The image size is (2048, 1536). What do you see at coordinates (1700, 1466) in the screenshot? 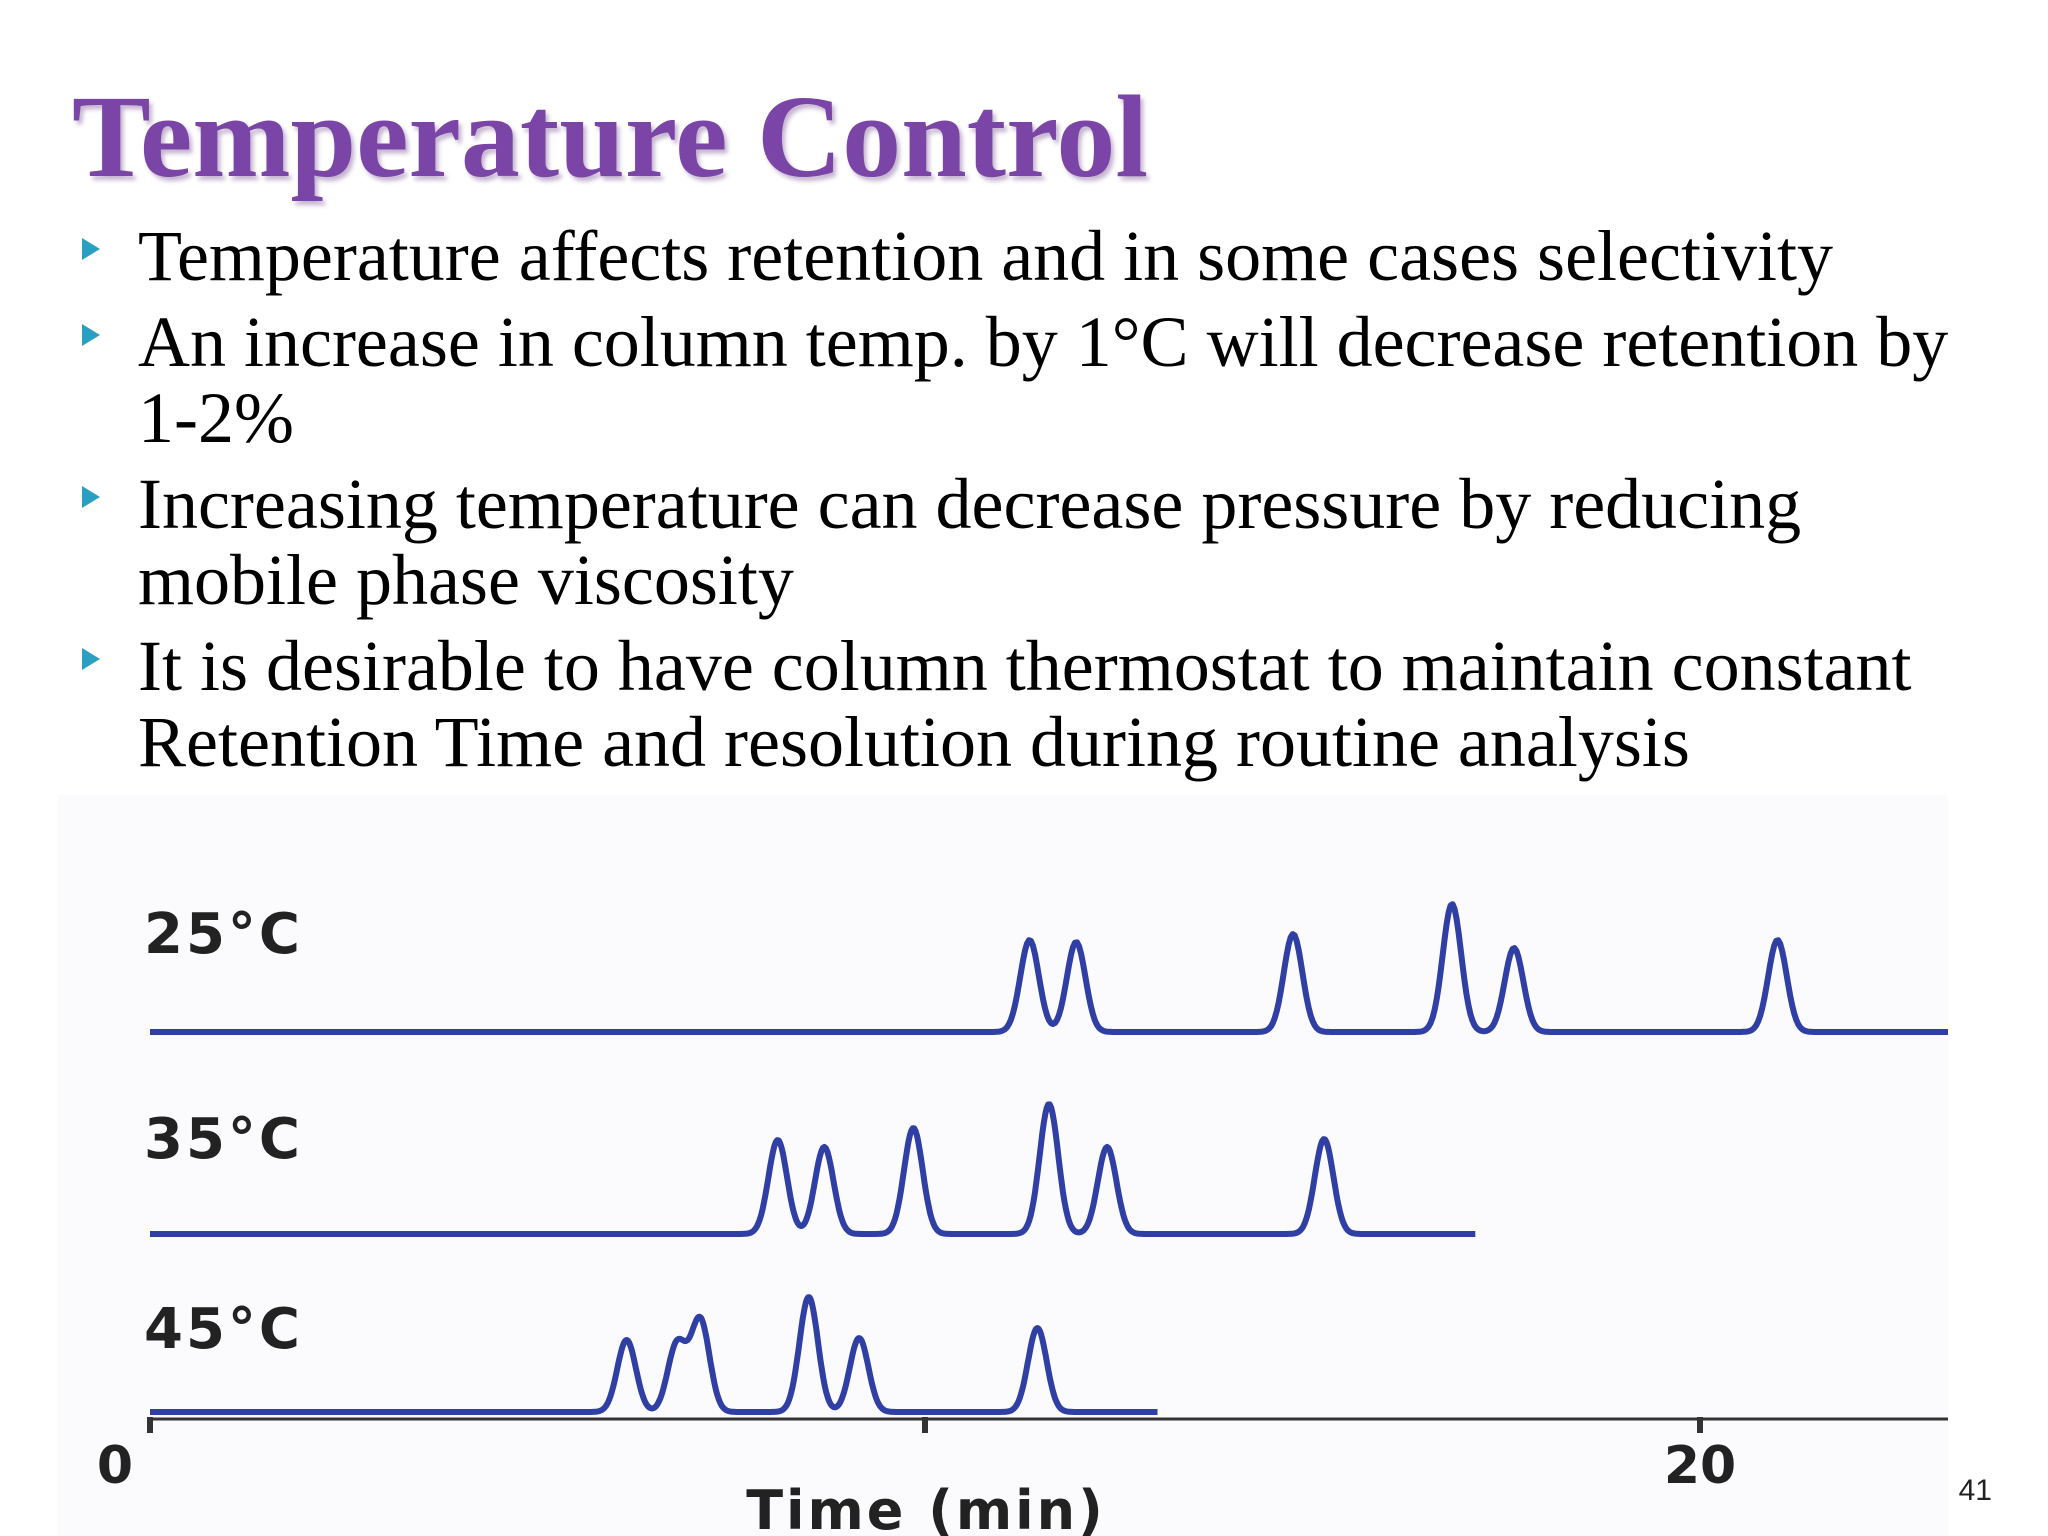
I see `x-tick-label: 20` at bounding box center [1700, 1466].